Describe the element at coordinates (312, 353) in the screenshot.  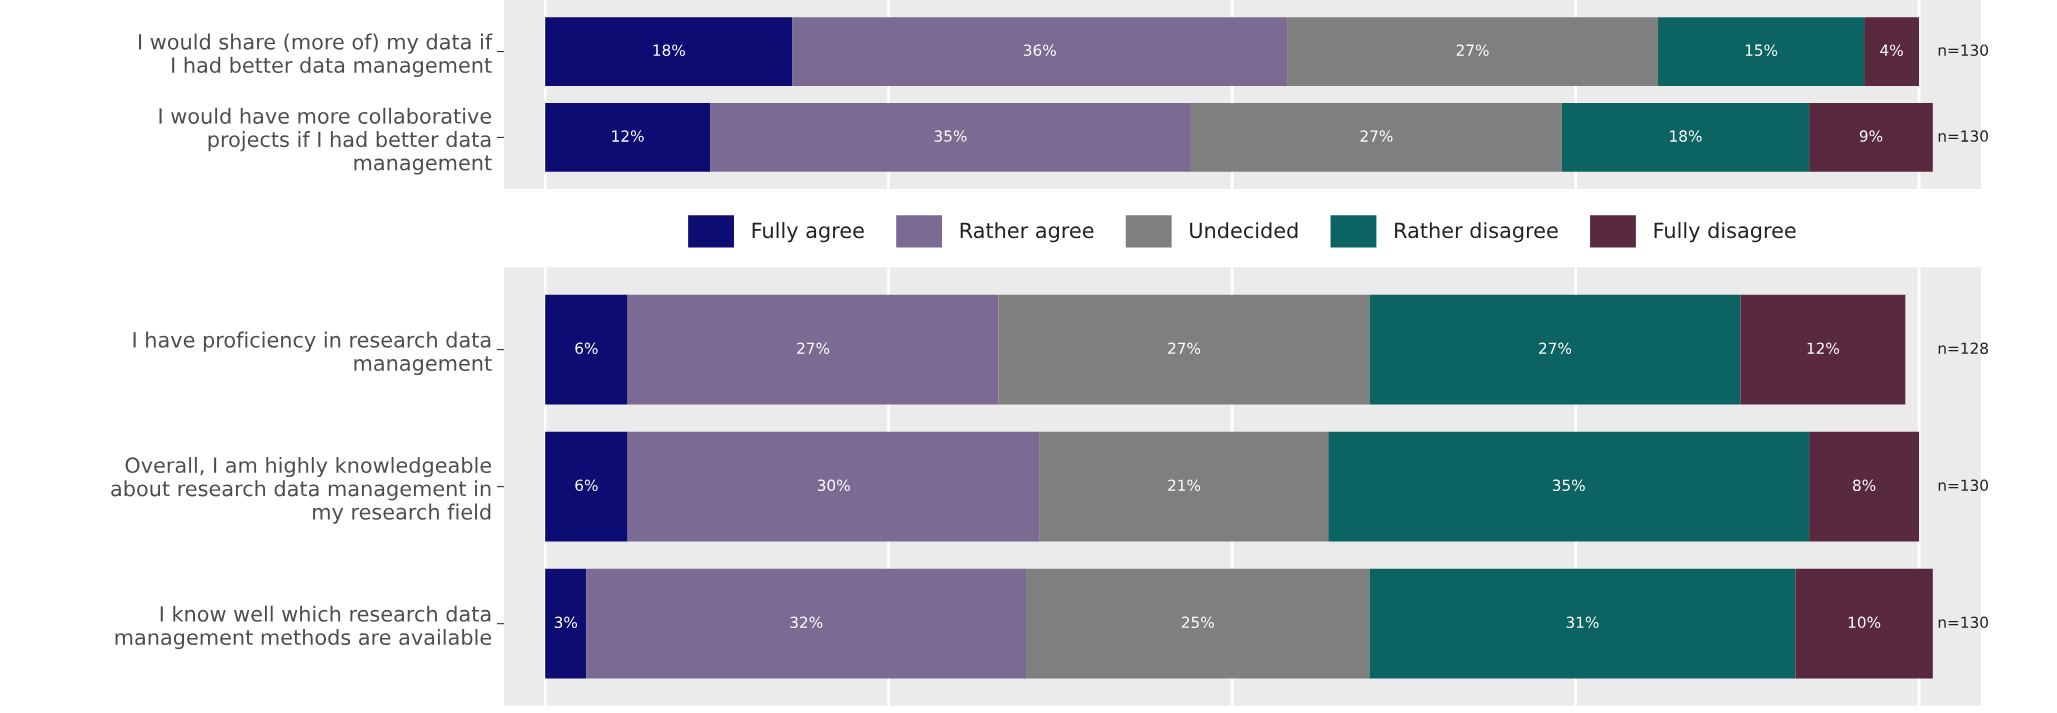
I see `y-tick-label: I have proficiency in research data management` at that location.